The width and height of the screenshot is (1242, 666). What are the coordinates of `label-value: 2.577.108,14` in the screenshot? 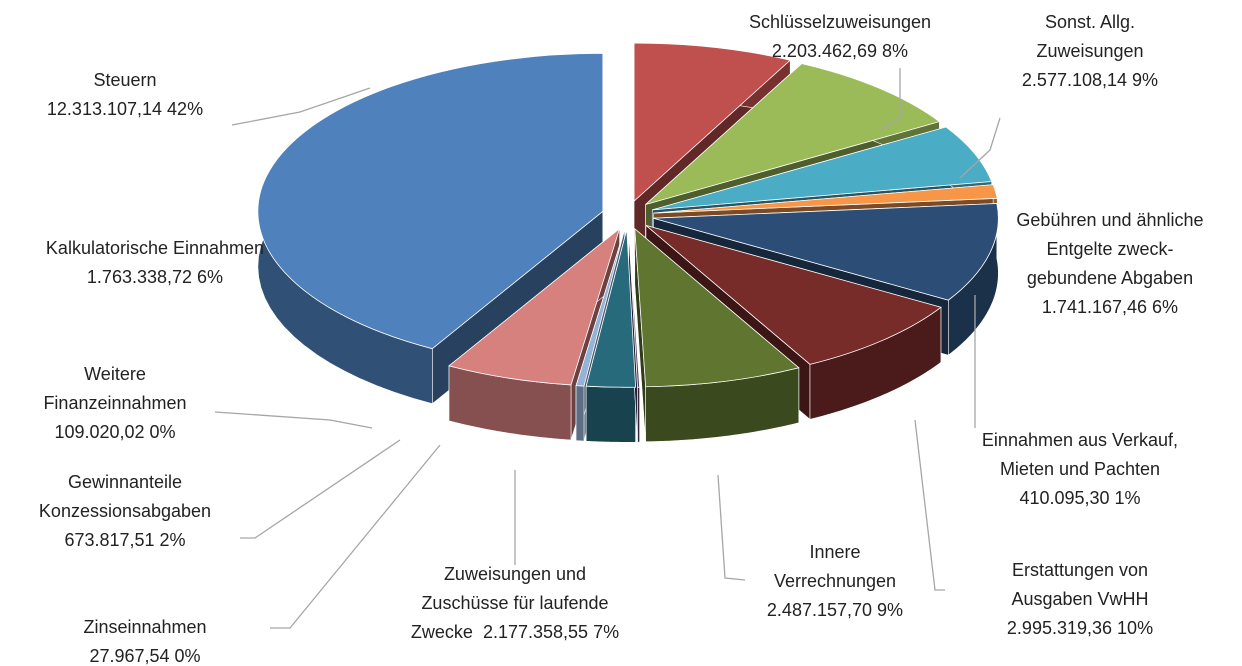 It's located at (1074, 80).